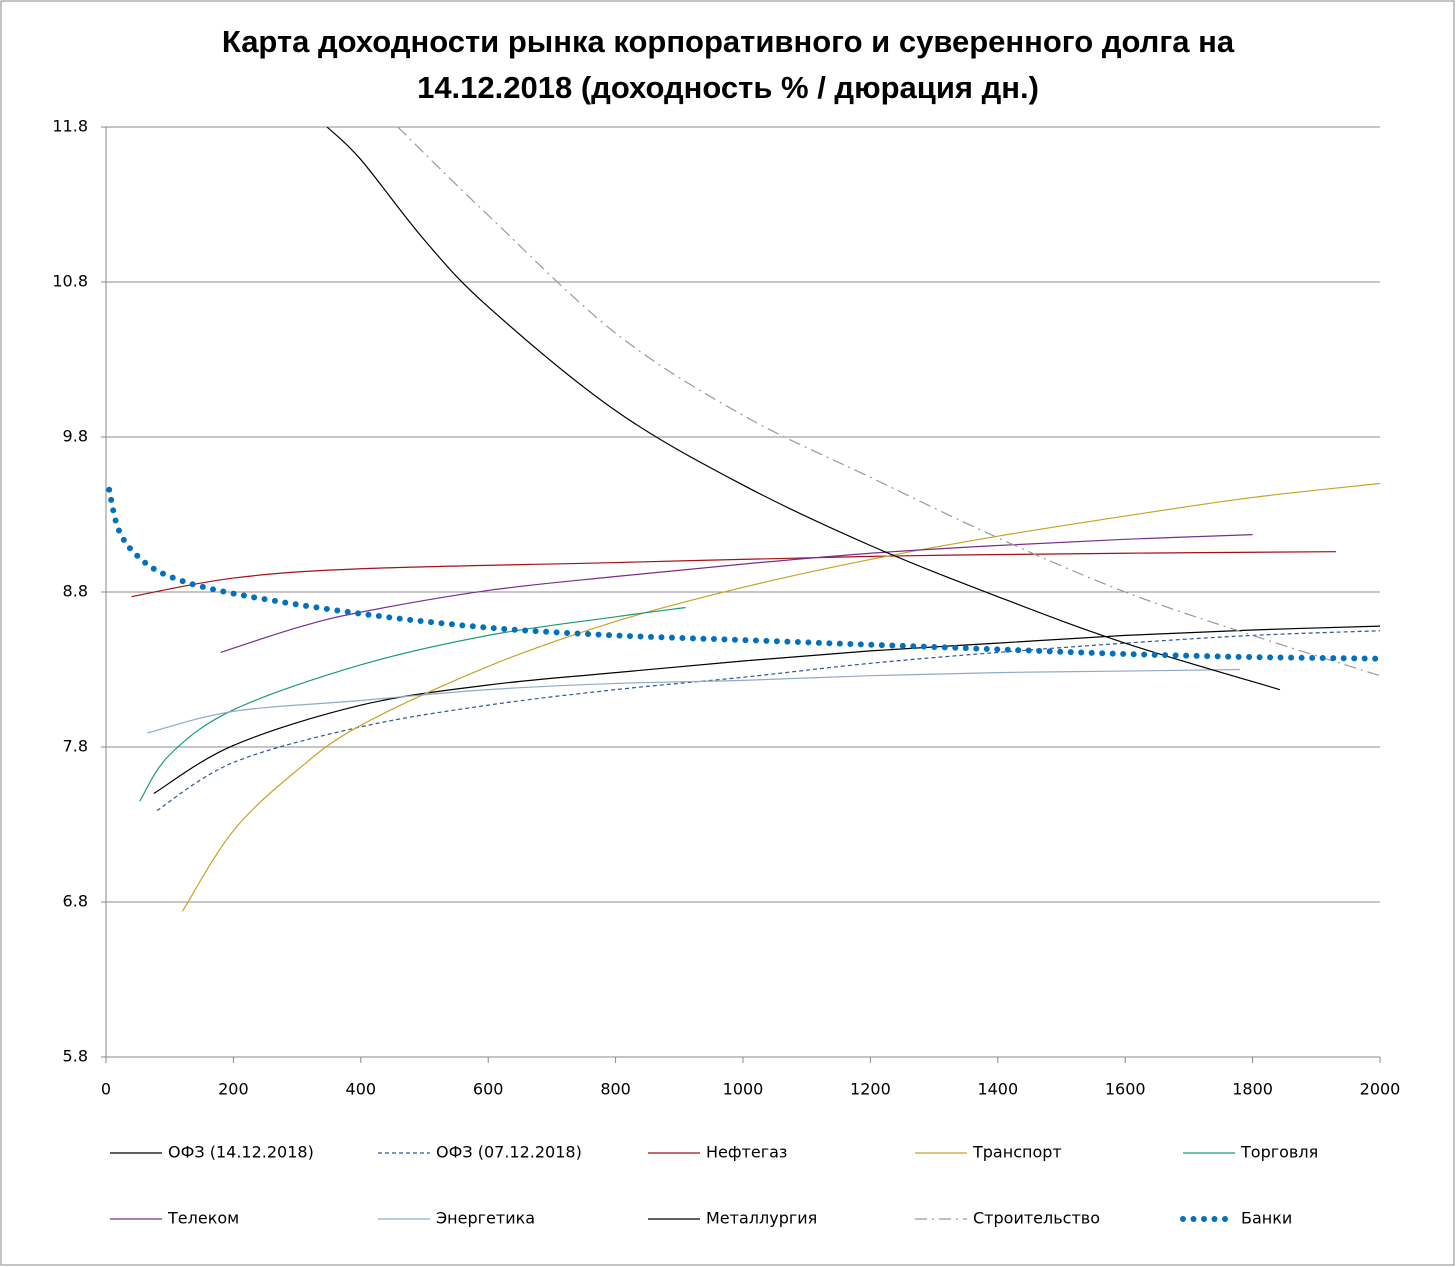  I want to click on legend-label: Банки, so click(1266, 1218).